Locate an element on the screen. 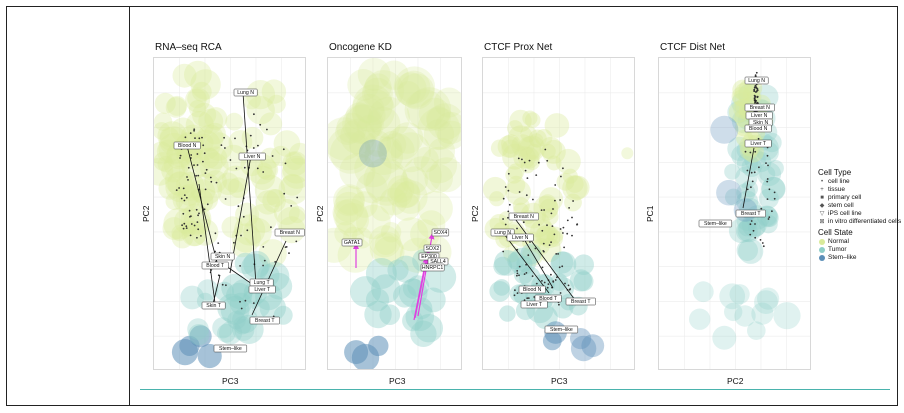 This screenshot has width=904, height=413. x-axis-label-ctcf-prox: PC3 is located at coordinates (559, 381).